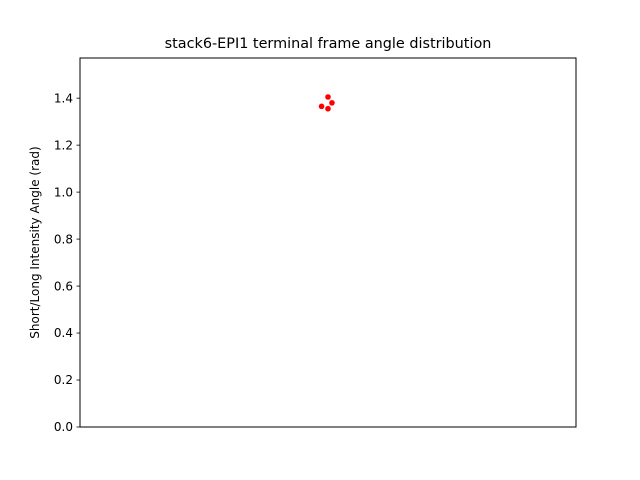  What do you see at coordinates (63, 98) in the screenshot?
I see `y-tick-label: 1.4` at bounding box center [63, 98].